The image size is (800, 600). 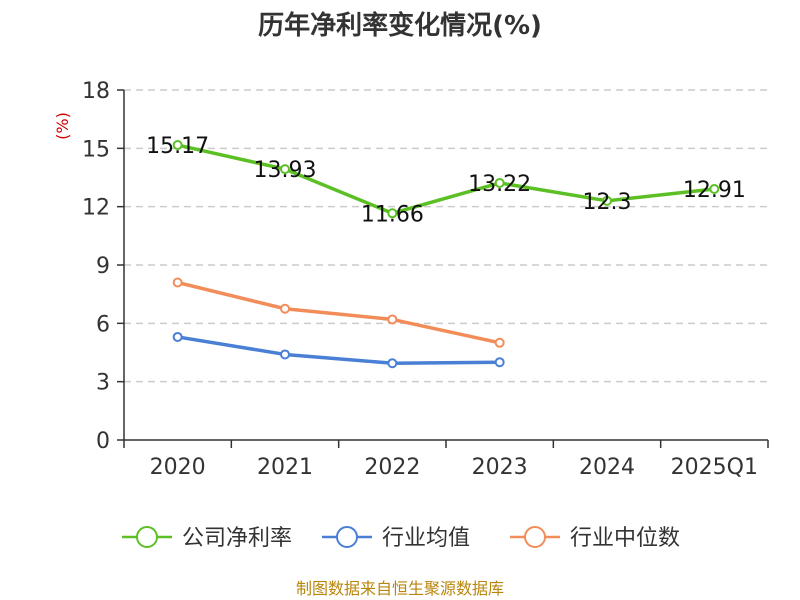 I want to click on x-tick-label: 2022, so click(x=392, y=467).